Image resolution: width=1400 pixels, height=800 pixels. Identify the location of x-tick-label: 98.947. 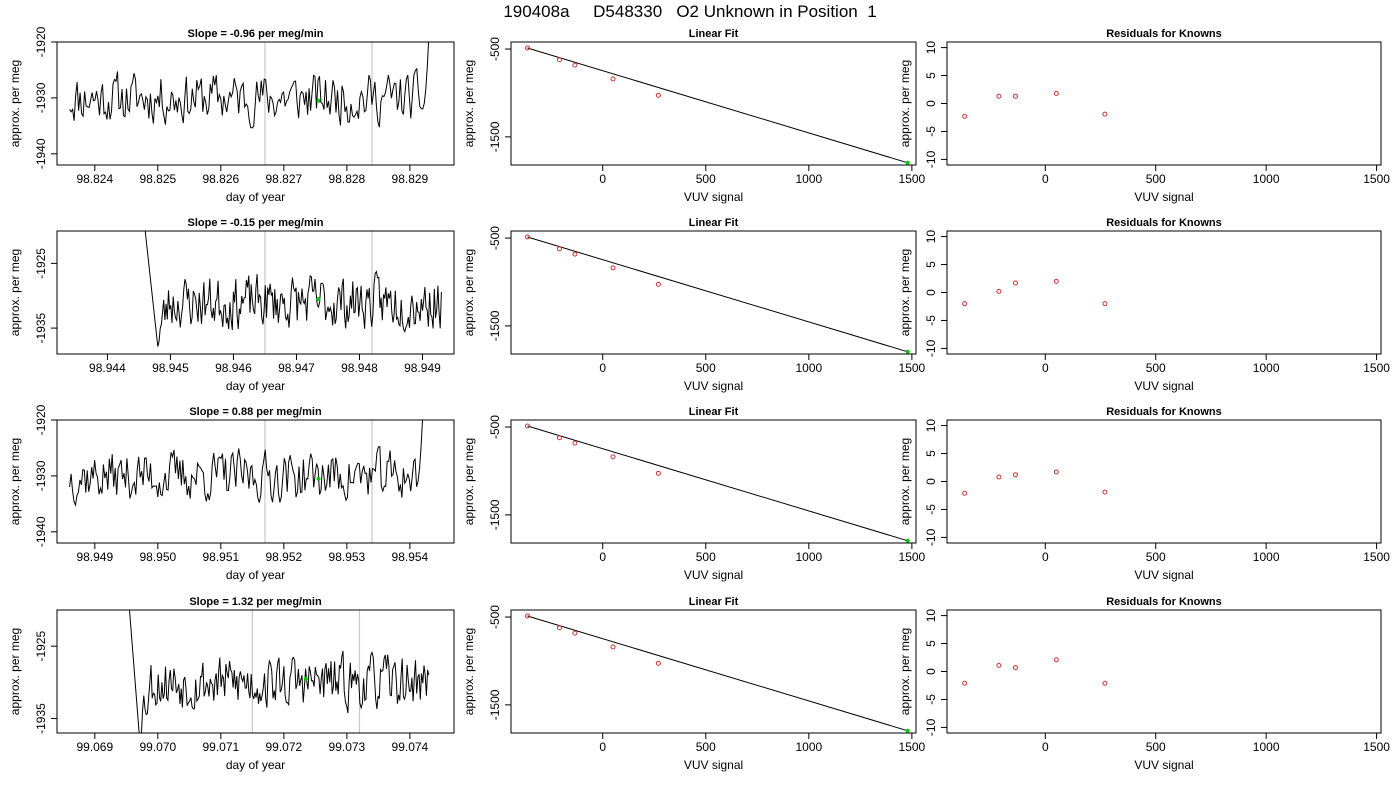
(296, 368).